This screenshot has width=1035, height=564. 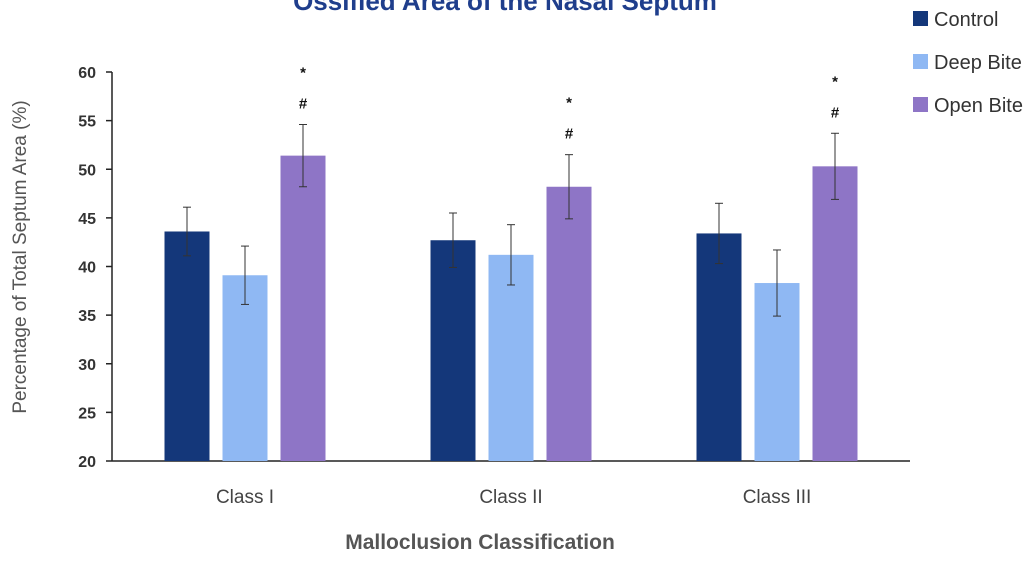 What do you see at coordinates (87, 268) in the screenshot?
I see `y-tick-label: 40` at bounding box center [87, 268].